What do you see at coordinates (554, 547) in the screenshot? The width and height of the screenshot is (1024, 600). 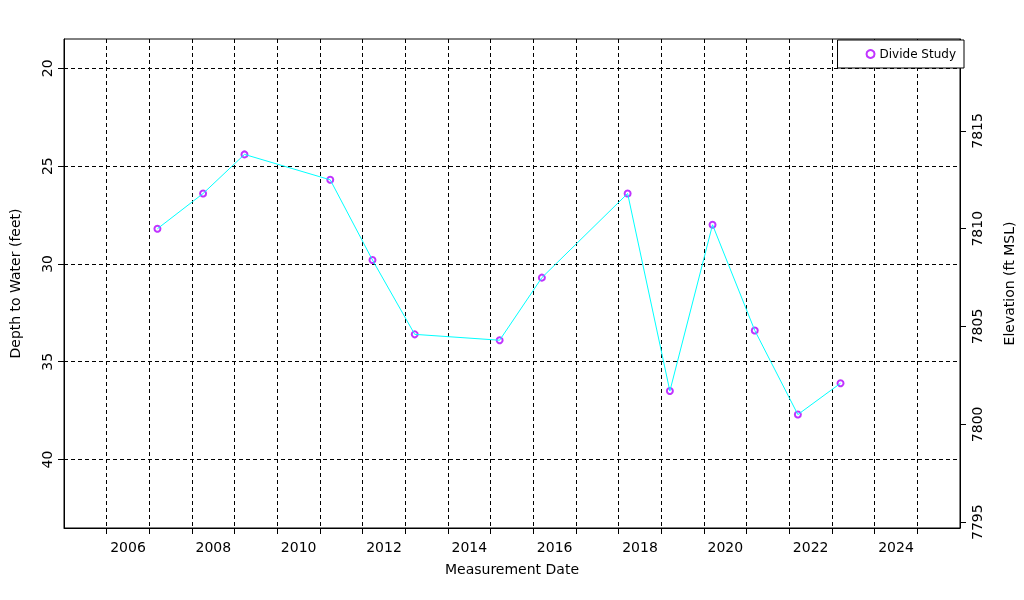 I see `x-tick-label: 2016` at bounding box center [554, 547].